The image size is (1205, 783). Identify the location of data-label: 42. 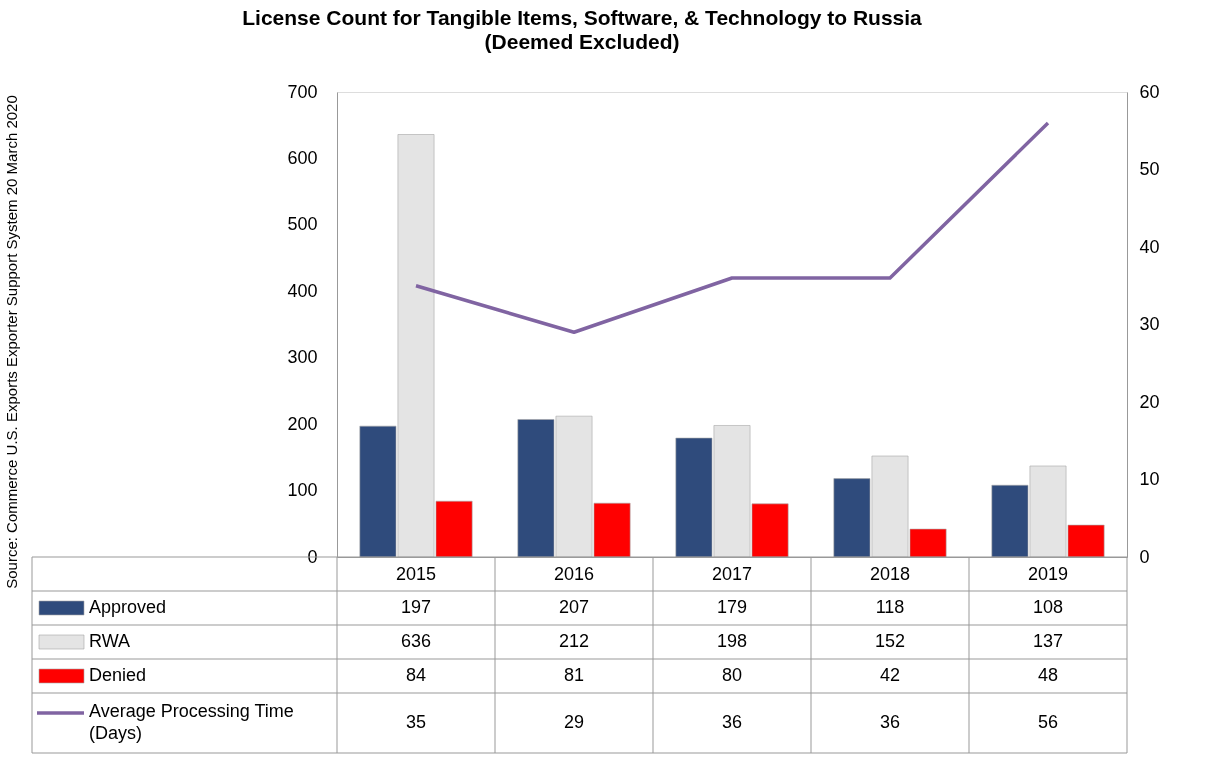
(890, 675).